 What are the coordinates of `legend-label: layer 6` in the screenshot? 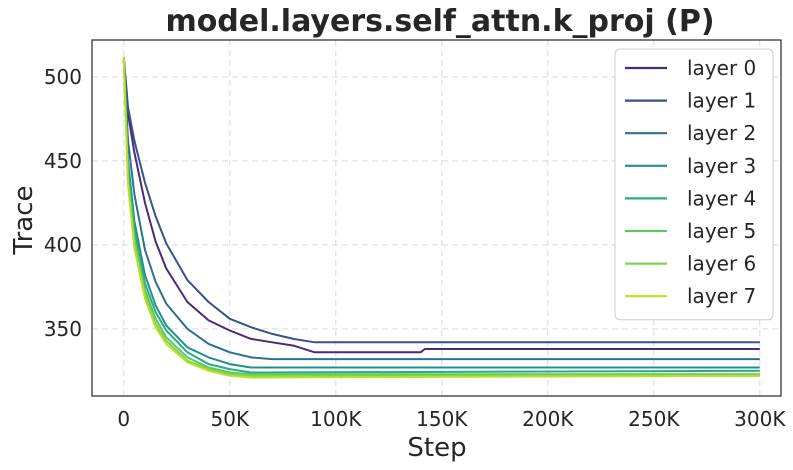 It's located at (721, 264).